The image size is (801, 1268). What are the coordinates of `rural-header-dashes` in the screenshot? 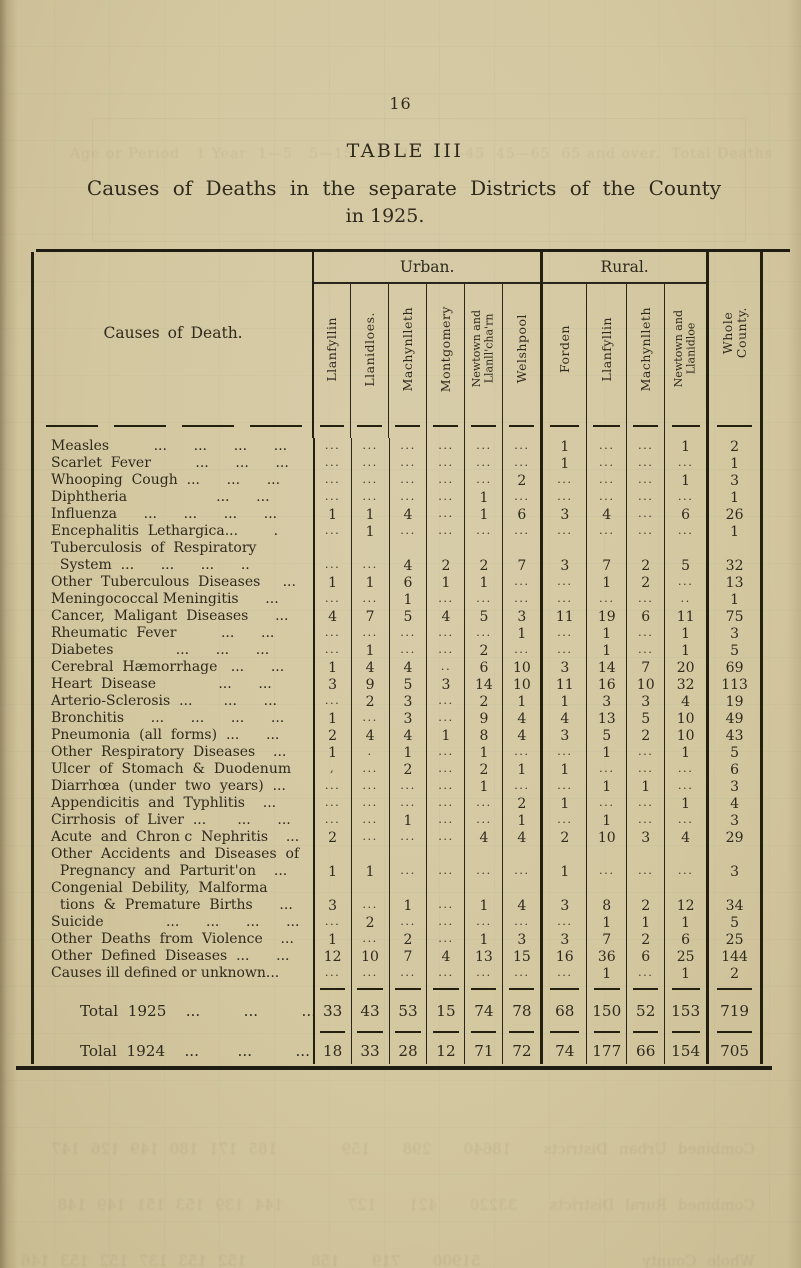 It's located at (624, 426).